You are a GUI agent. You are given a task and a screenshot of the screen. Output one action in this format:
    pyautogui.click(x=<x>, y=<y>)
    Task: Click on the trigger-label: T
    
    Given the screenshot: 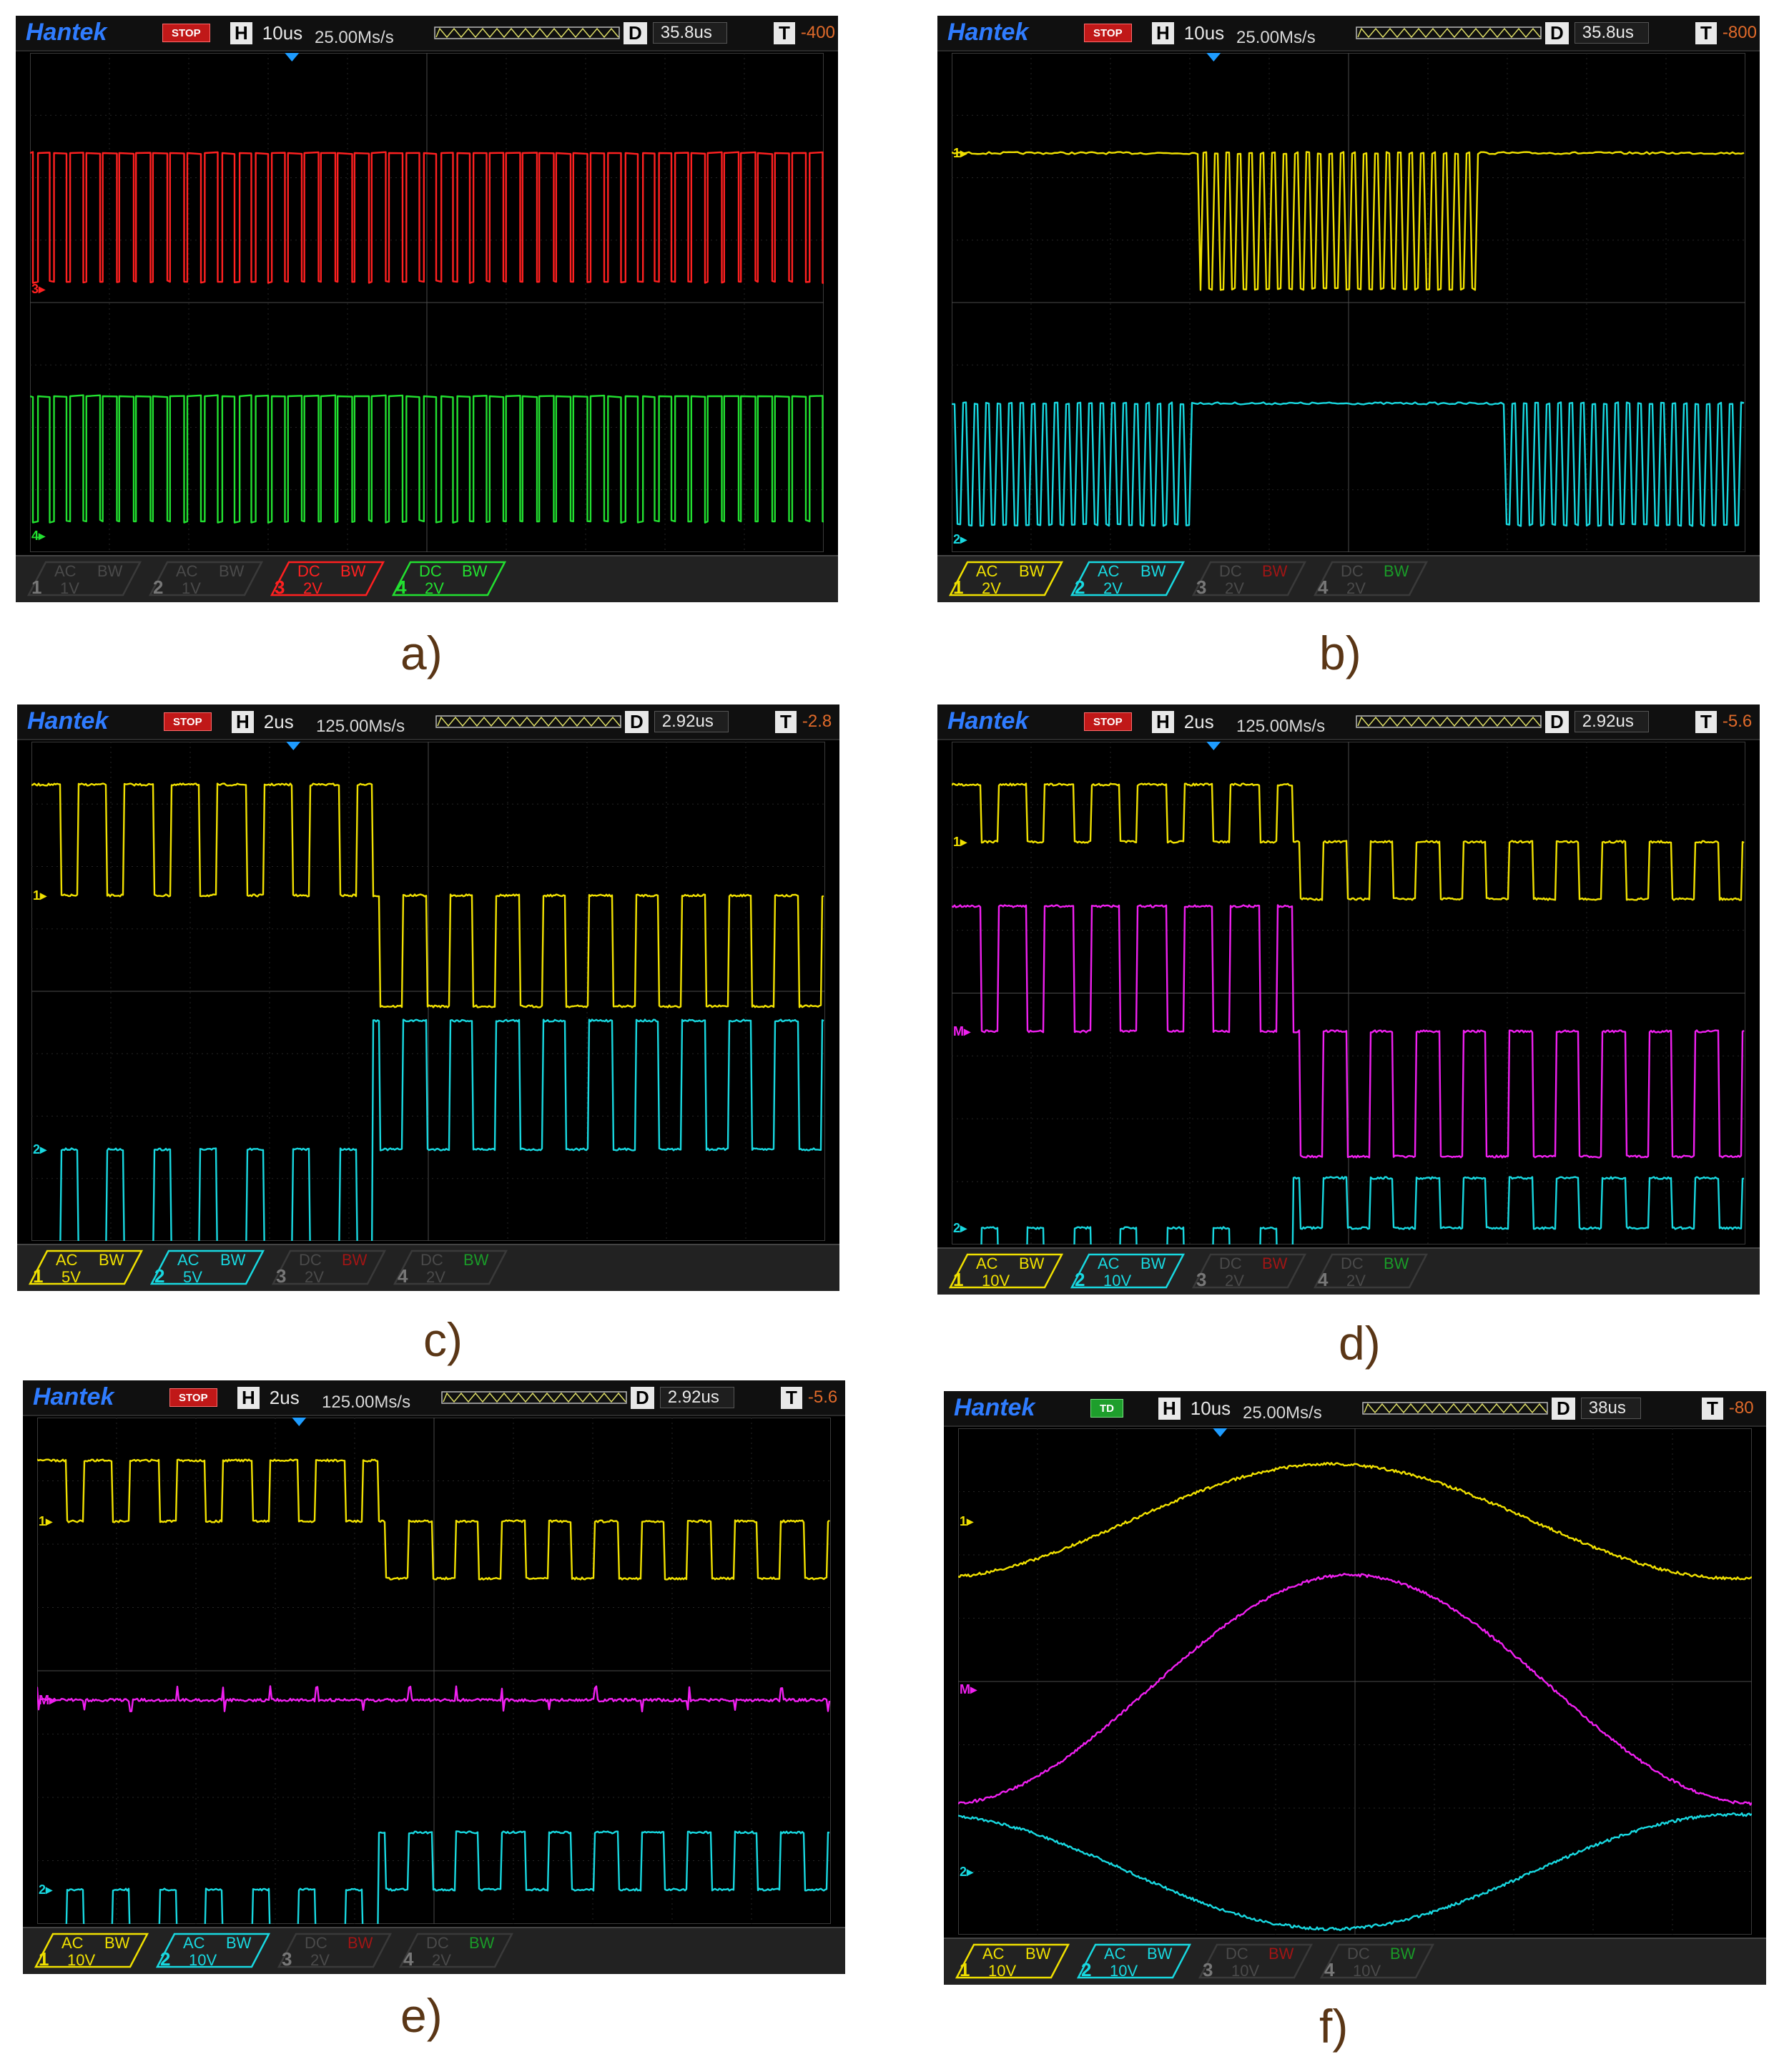 What is the action you would take?
    pyautogui.click(x=1706, y=32)
    